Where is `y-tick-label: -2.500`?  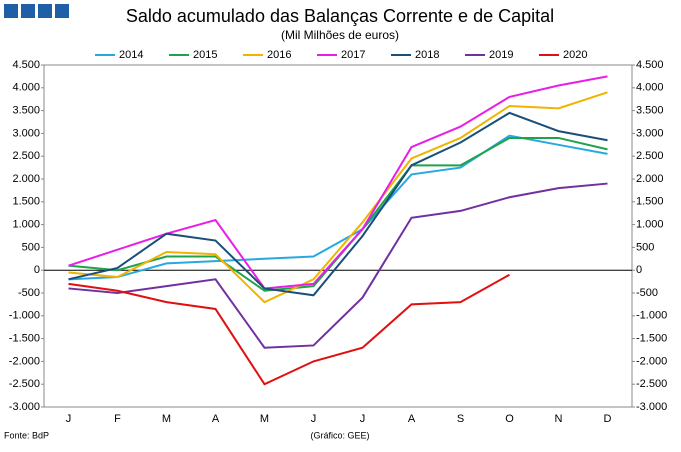 y-tick-label: -2.500 is located at coordinates (24, 384).